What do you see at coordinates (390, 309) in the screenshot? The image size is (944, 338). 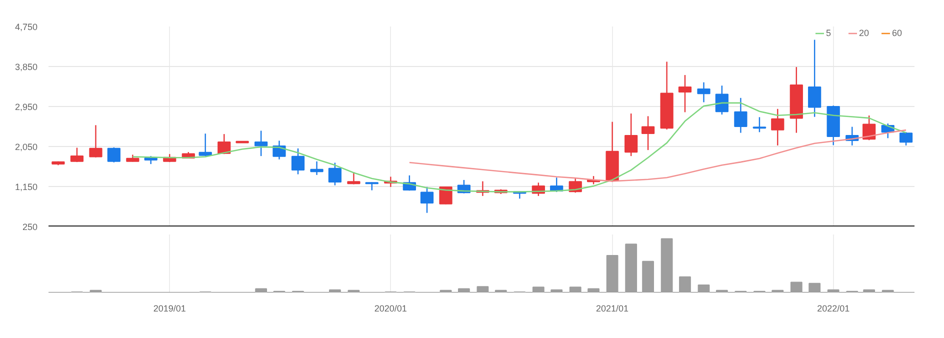 I see `x-tick-label: 2020/01` at bounding box center [390, 309].